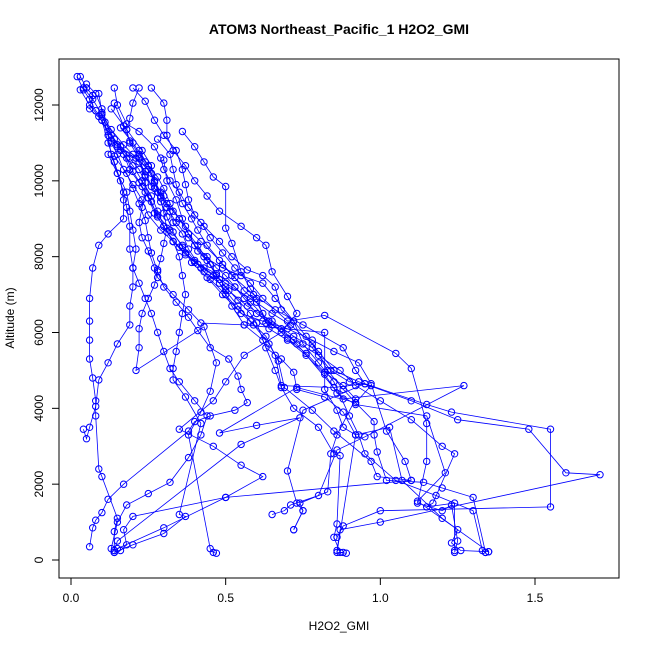 The image size is (650, 650). I want to click on y-axis: 0 2000 4000 6000 8000 10000 12000, so click(46, 325).